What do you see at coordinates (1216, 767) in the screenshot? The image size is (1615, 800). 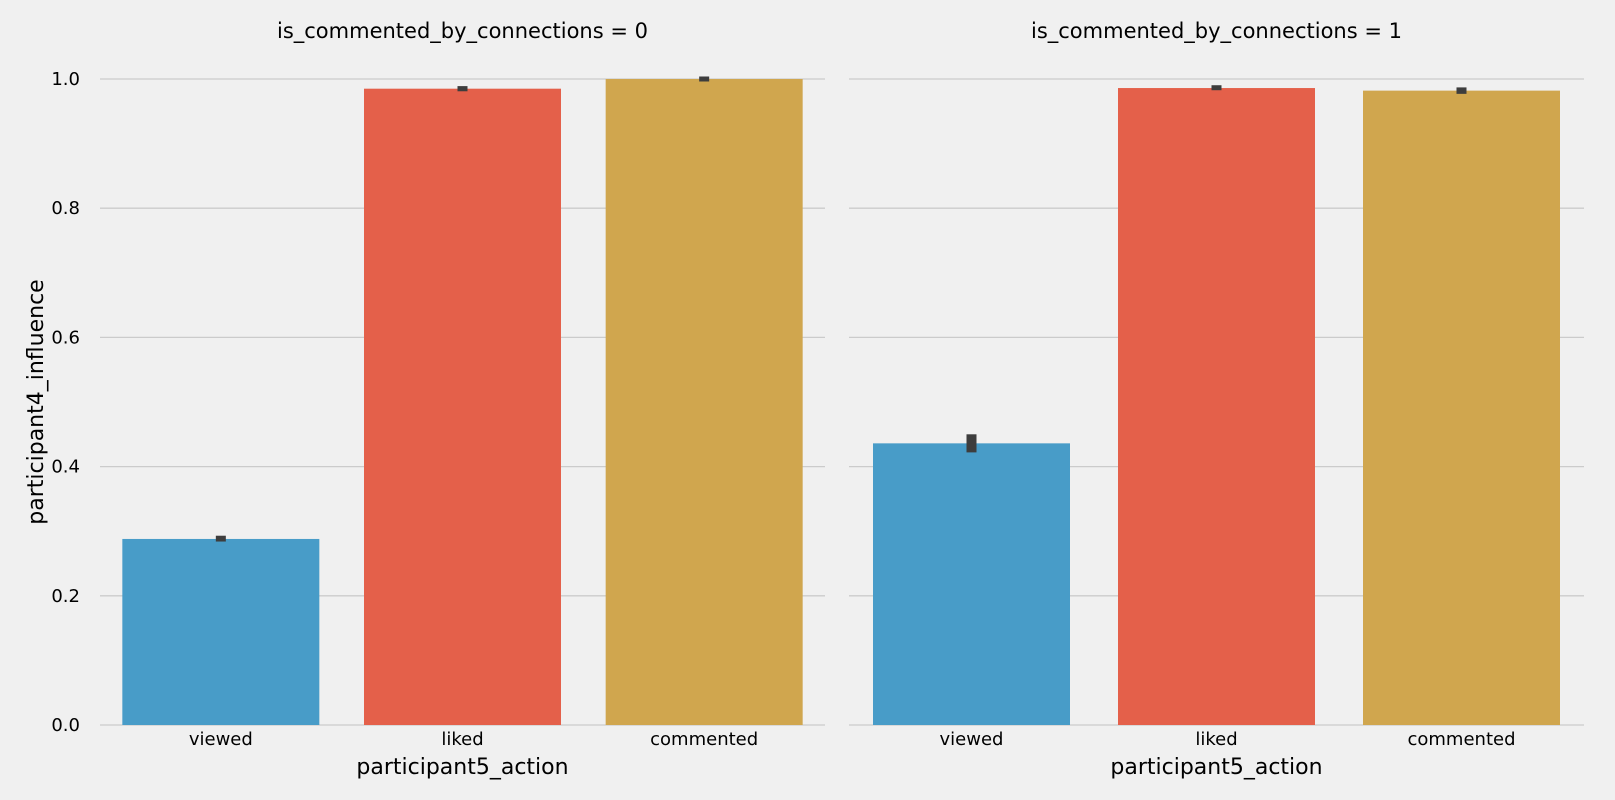 I see `x-axis-label-p2: participant5_action` at bounding box center [1216, 767].